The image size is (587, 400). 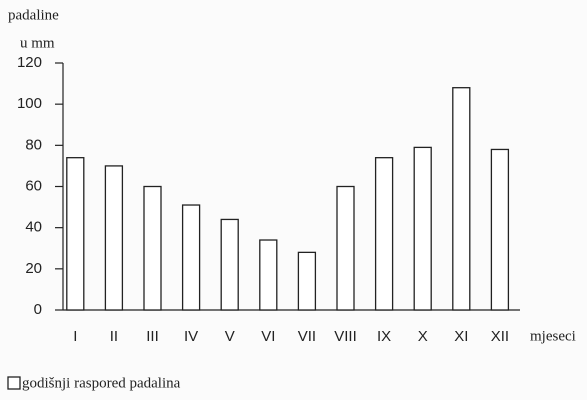 What do you see at coordinates (29, 62) in the screenshot?
I see `y-tick-label: 120` at bounding box center [29, 62].